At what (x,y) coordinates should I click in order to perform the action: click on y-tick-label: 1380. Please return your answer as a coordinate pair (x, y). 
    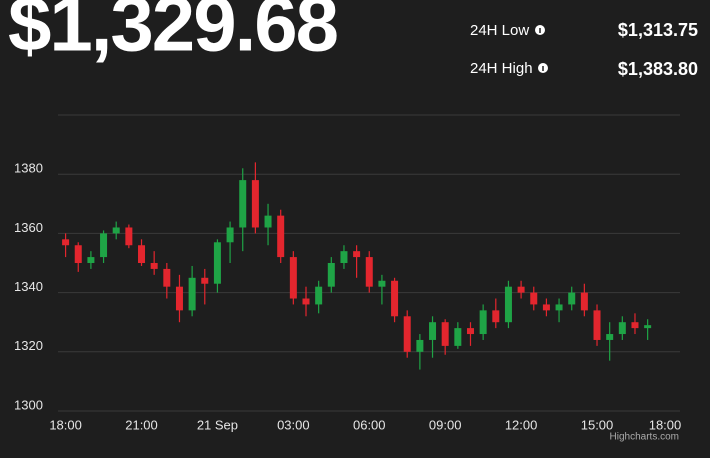
    Looking at the image, I should click on (28, 168).